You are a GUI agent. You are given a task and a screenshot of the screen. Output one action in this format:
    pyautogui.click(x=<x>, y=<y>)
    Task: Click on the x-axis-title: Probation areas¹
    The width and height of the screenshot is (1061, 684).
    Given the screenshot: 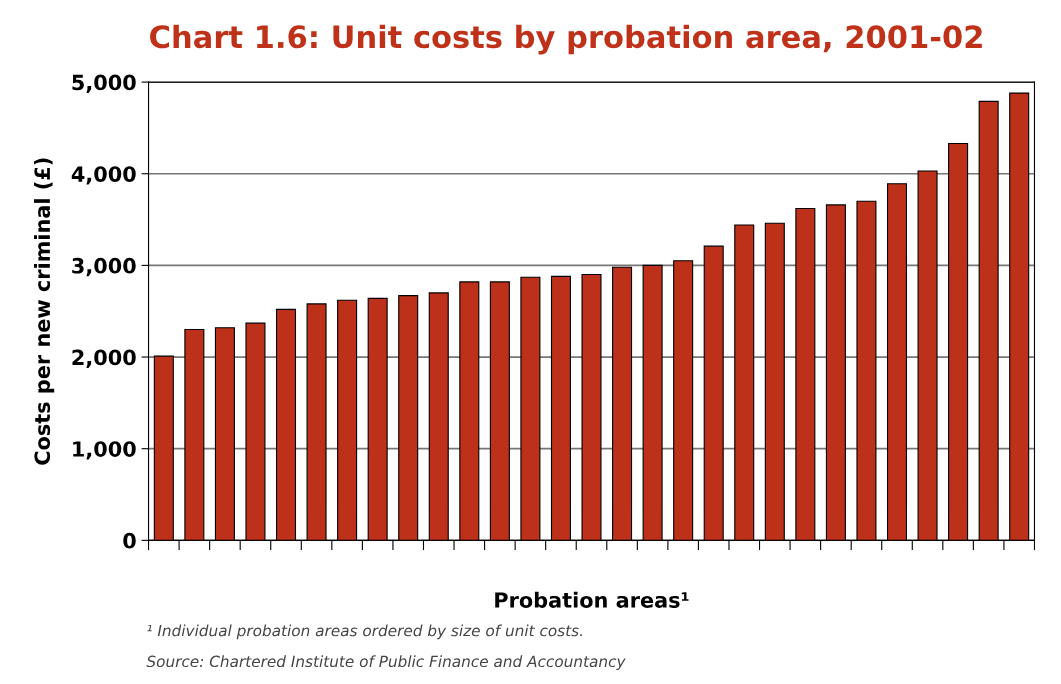 What is the action you would take?
    pyautogui.click(x=592, y=599)
    